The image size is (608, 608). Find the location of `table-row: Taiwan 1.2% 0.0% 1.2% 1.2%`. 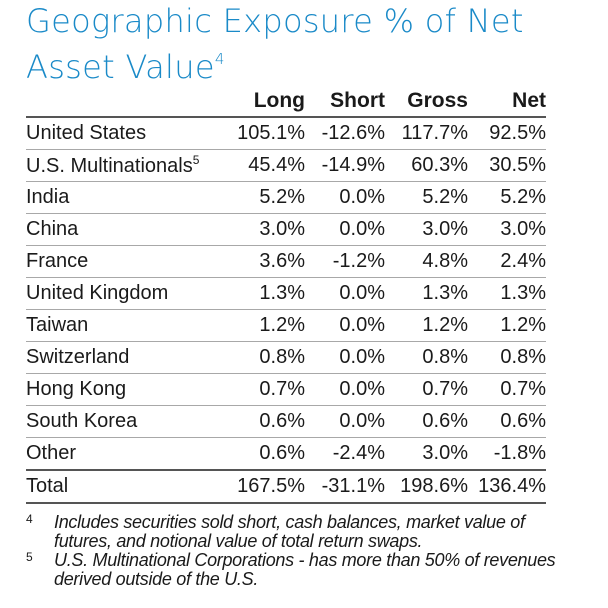

table-row: Taiwan 1.2% 0.0% 1.2% 1.2% is located at coordinates (286, 325).